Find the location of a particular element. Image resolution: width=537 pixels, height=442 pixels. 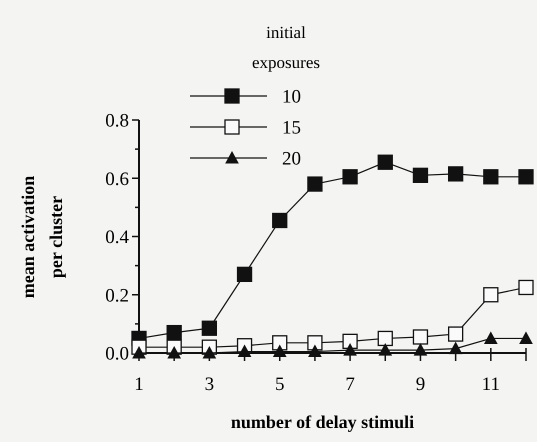

x-tick-label: 5 is located at coordinates (279, 384).